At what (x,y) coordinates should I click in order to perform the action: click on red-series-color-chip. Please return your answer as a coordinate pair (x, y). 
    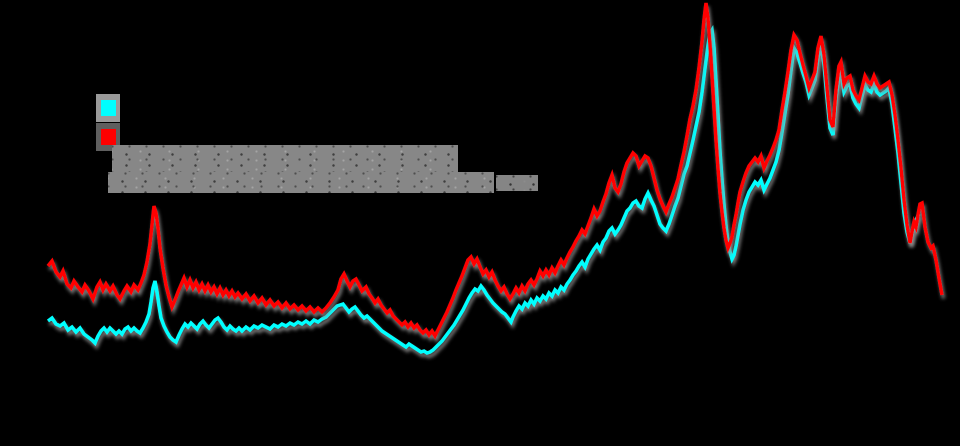
    Looking at the image, I should click on (108, 137).